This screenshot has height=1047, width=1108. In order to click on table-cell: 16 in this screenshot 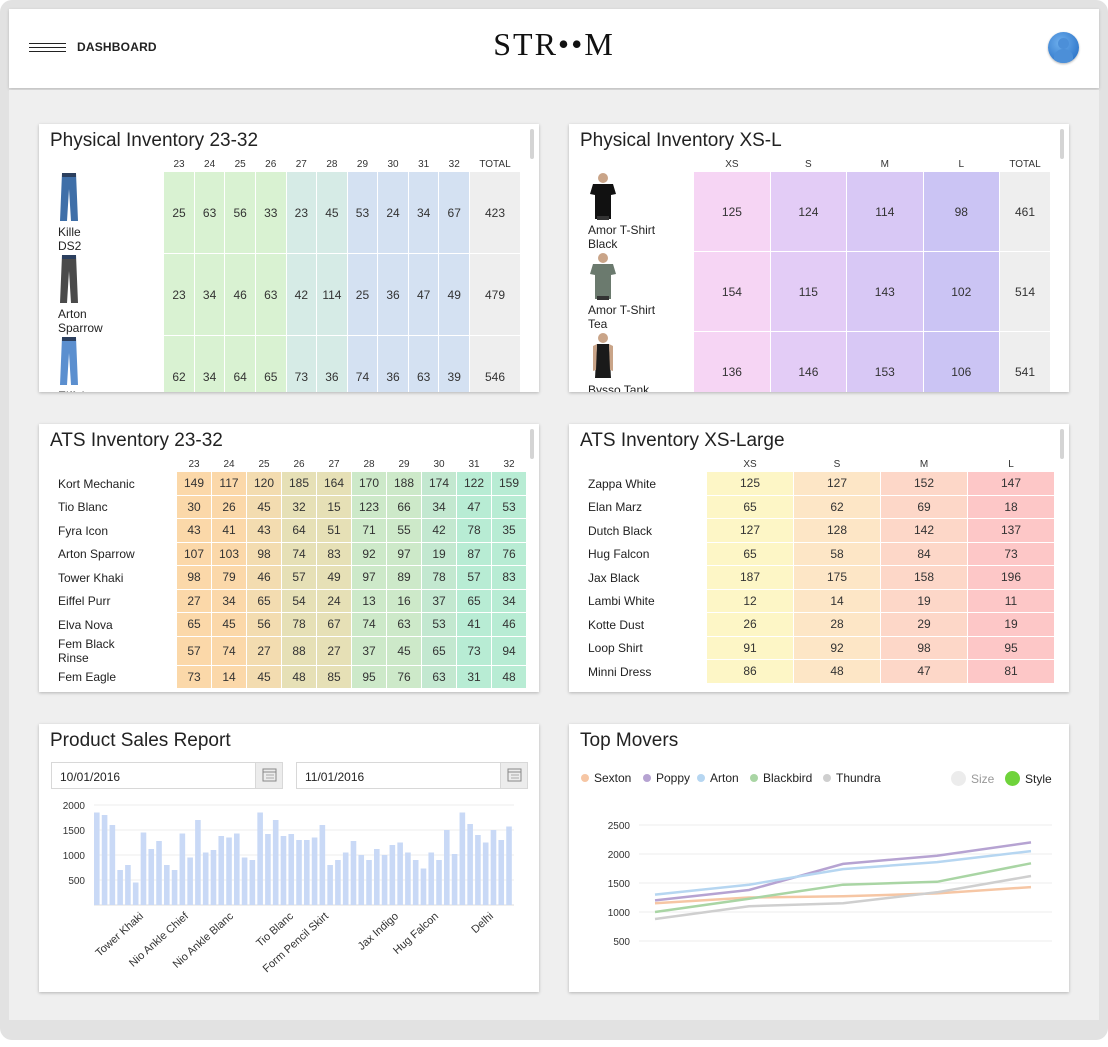, I will do `click(404, 600)`.